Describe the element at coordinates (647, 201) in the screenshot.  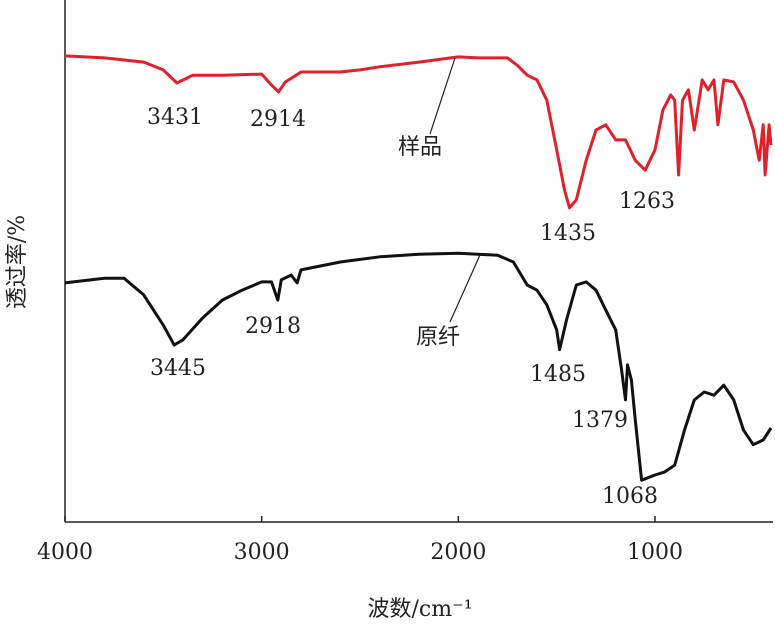
I see `peak-label: 1263` at that location.